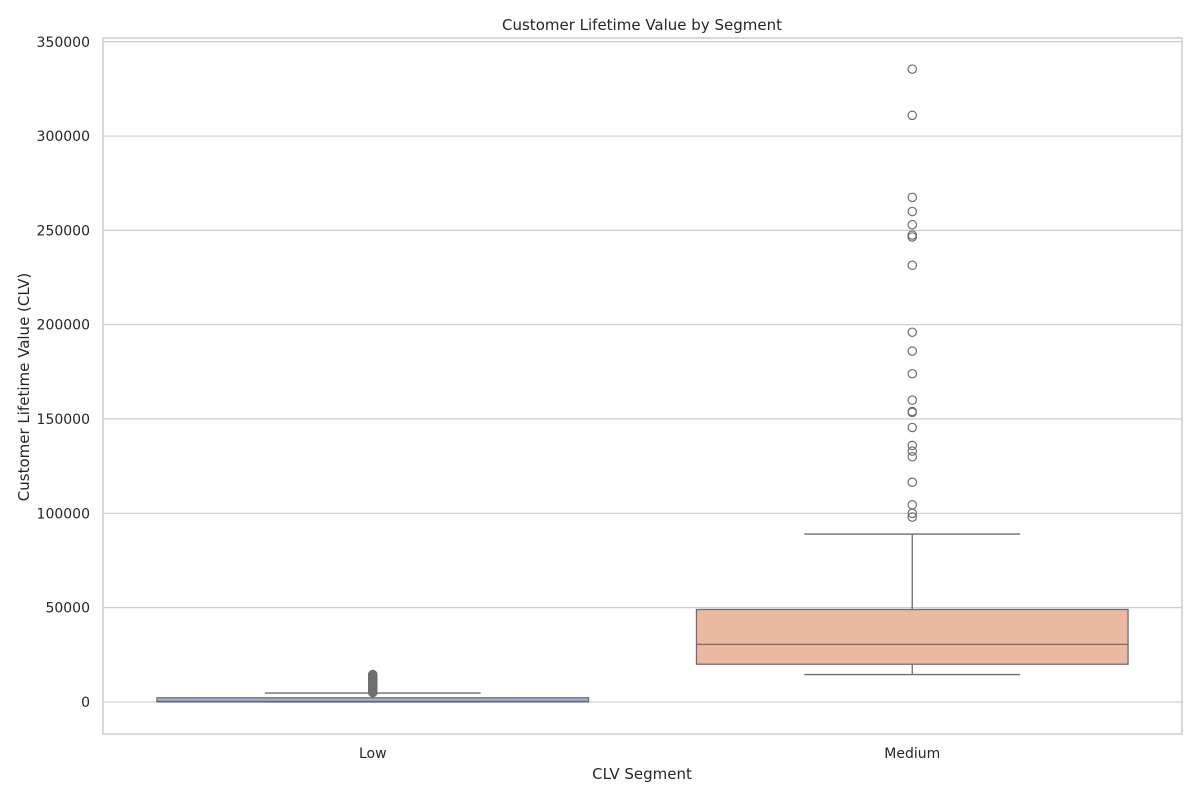  What do you see at coordinates (63, 231) in the screenshot?
I see `y-tick-label: 250000` at bounding box center [63, 231].